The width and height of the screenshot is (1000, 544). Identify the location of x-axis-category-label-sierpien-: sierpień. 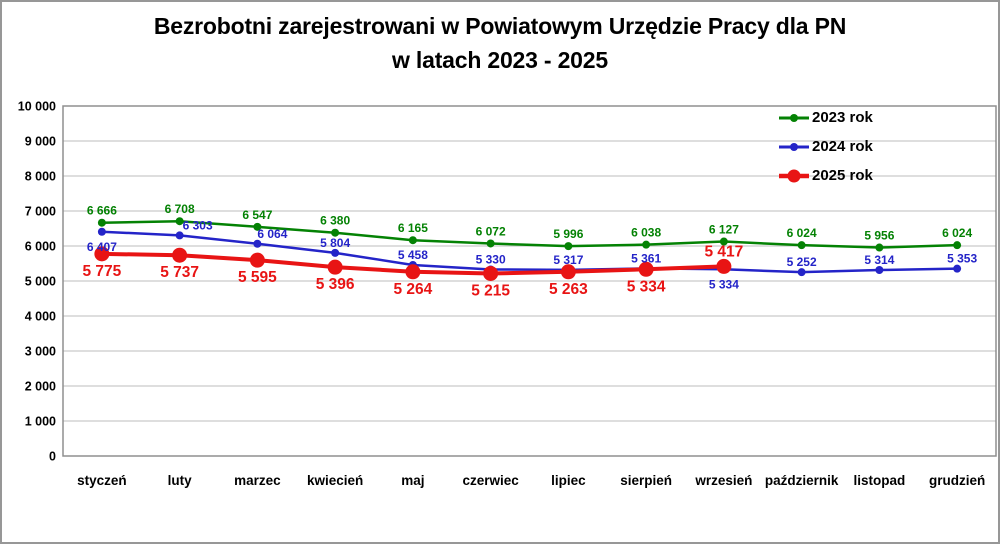
(646, 480).